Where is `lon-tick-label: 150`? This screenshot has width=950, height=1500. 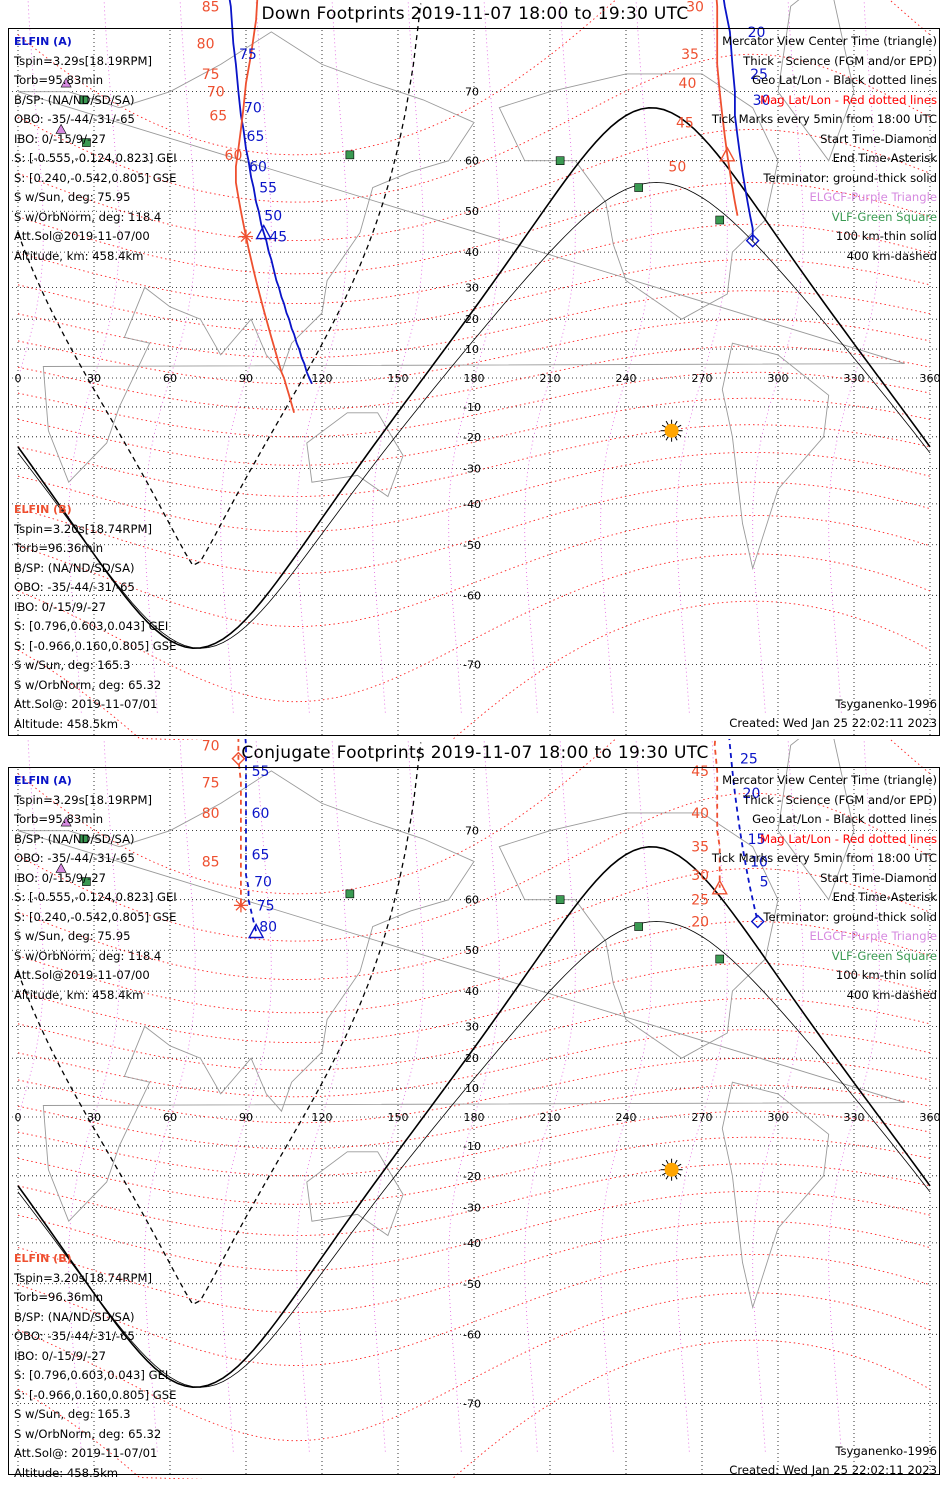
lon-tick-label: 150 is located at coordinates (398, 378).